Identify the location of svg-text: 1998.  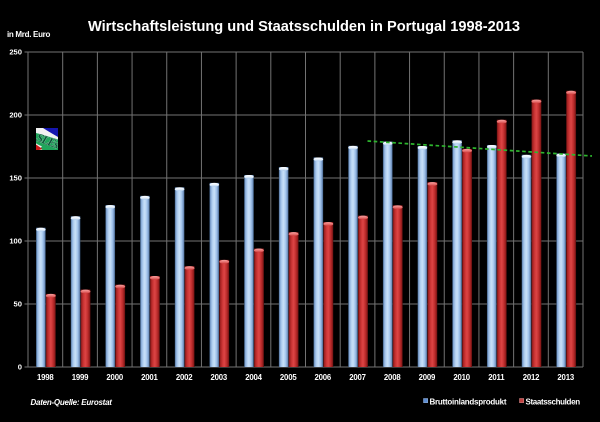
(45, 377).